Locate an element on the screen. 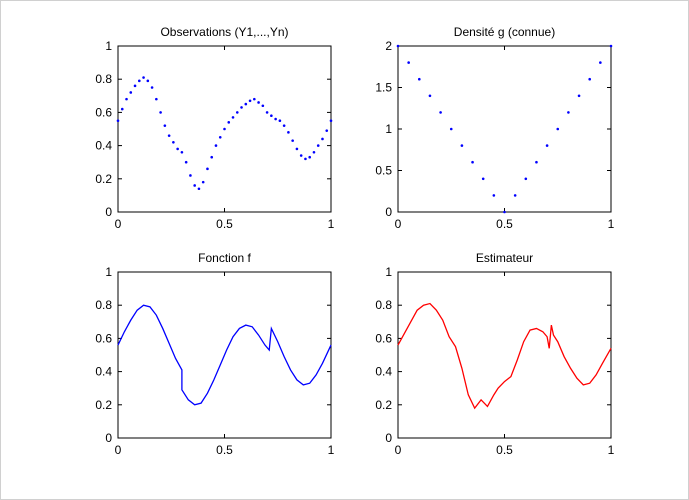 Image resolution: width=689 pixels, height=500 pixels. chart-title: Estimateur is located at coordinates (504, 258).